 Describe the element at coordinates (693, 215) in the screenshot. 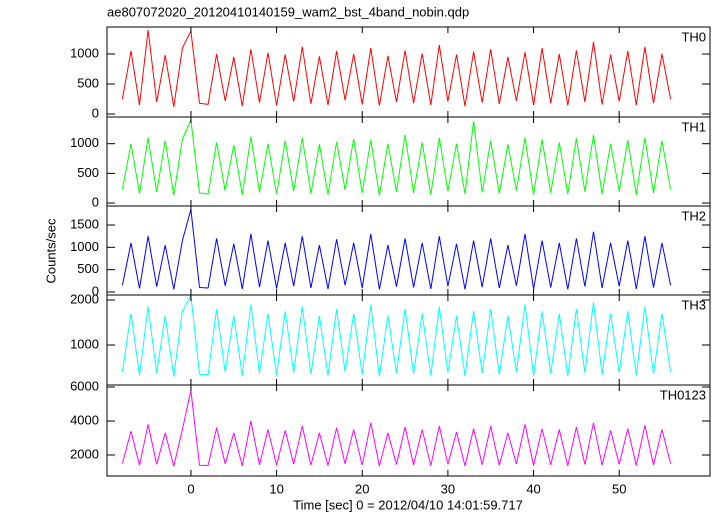

I see `panel-label: TH2` at that location.